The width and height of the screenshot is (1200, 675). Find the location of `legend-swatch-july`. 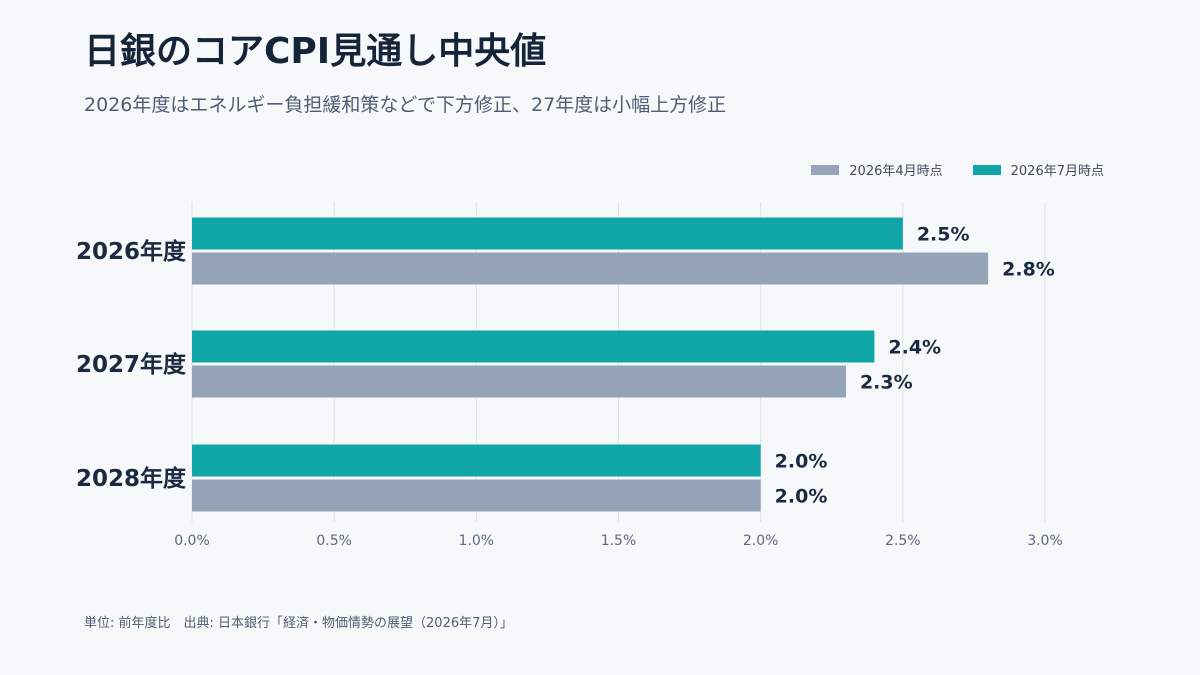

legend-swatch-july is located at coordinates (986, 169).